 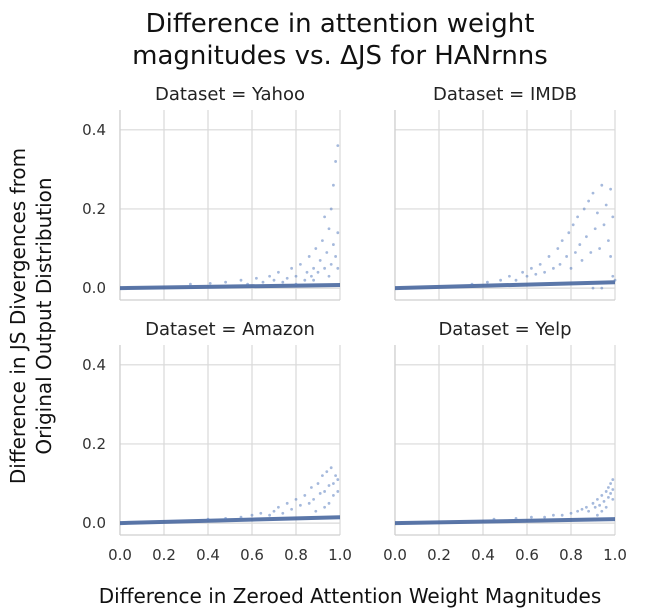 I want to click on chart-title-line-1: Difference in attention weight, so click(x=340, y=24).